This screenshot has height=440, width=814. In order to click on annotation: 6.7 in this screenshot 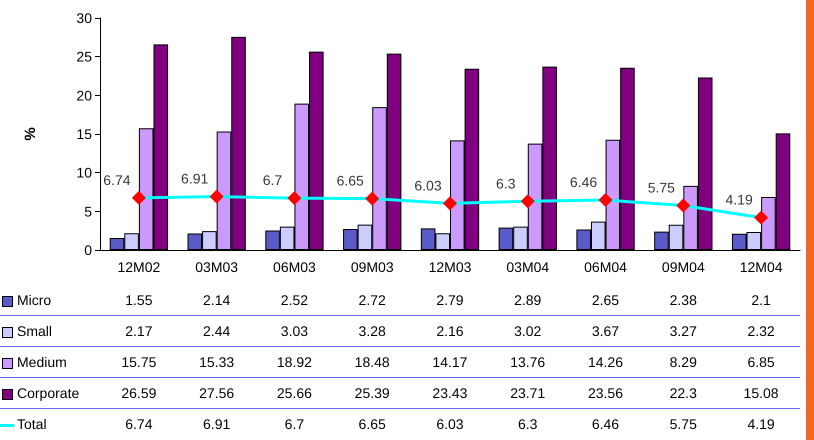, I will do `click(272, 180)`.